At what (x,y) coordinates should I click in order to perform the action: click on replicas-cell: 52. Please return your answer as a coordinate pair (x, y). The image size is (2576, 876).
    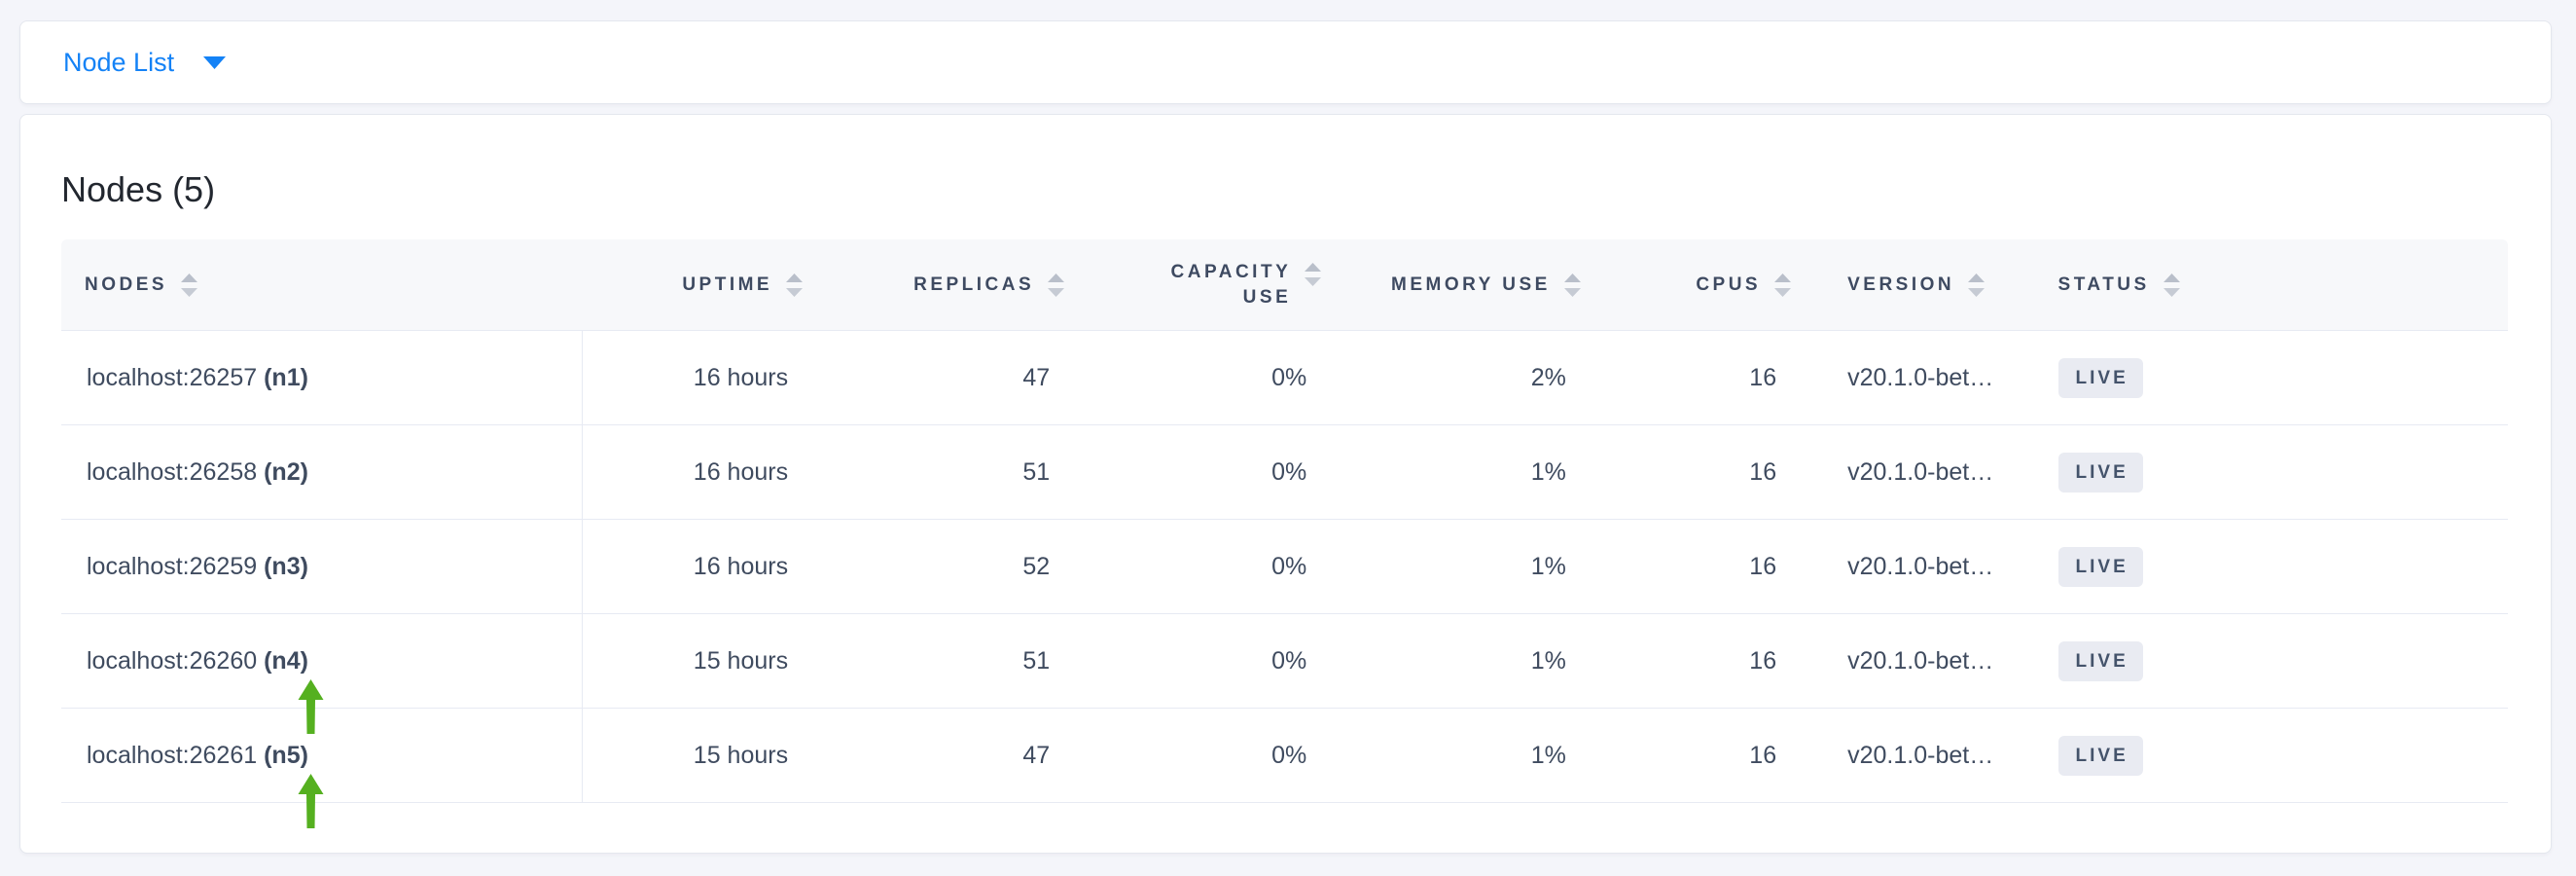
    Looking at the image, I should click on (943, 567).